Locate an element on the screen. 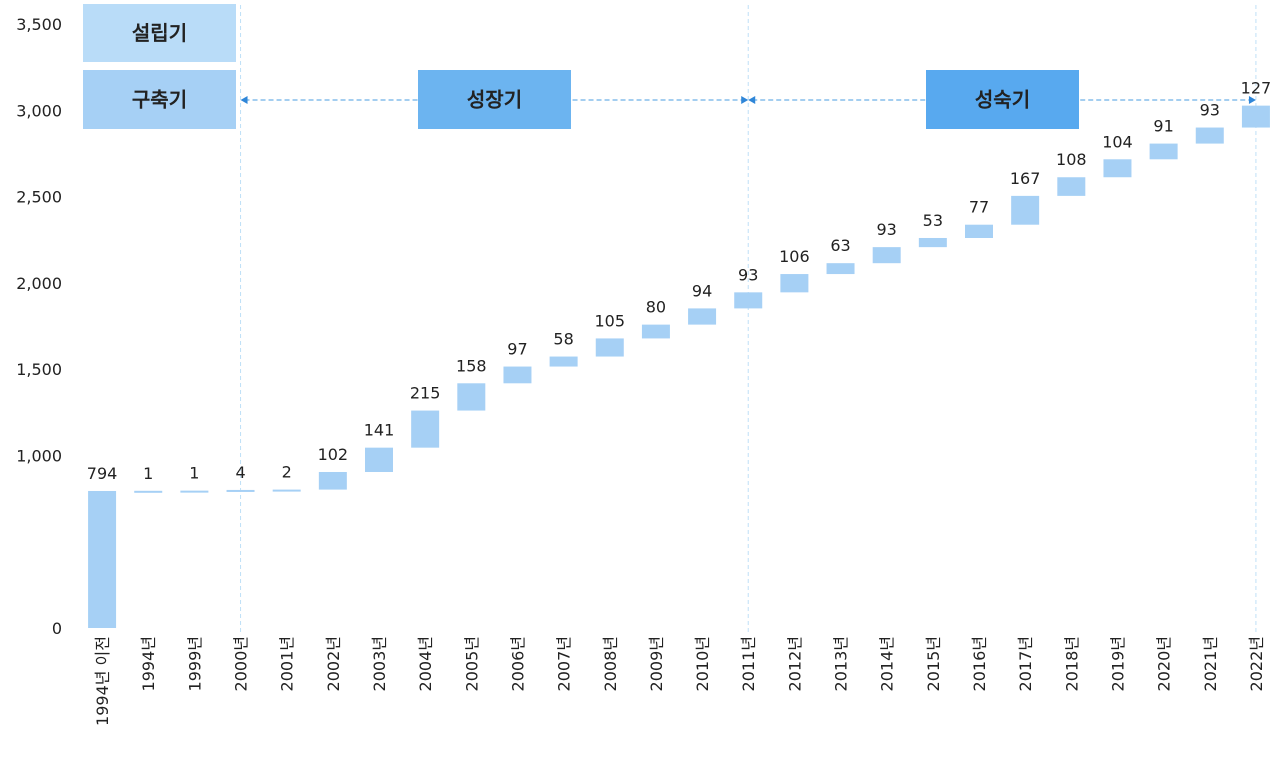  y-tick-label: 3,000 is located at coordinates (39, 110).